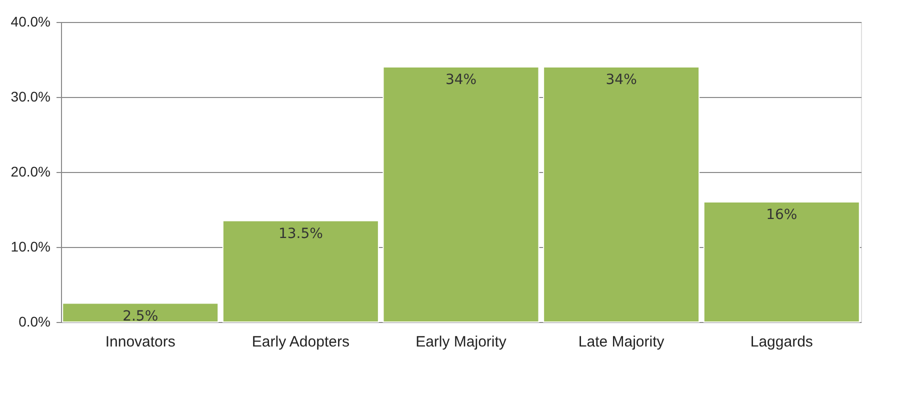 This screenshot has width=921, height=404. What do you see at coordinates (30, 96) in the screenshot?
I see `y-tick-label: 30.0%` at bounding box center [30, 96].